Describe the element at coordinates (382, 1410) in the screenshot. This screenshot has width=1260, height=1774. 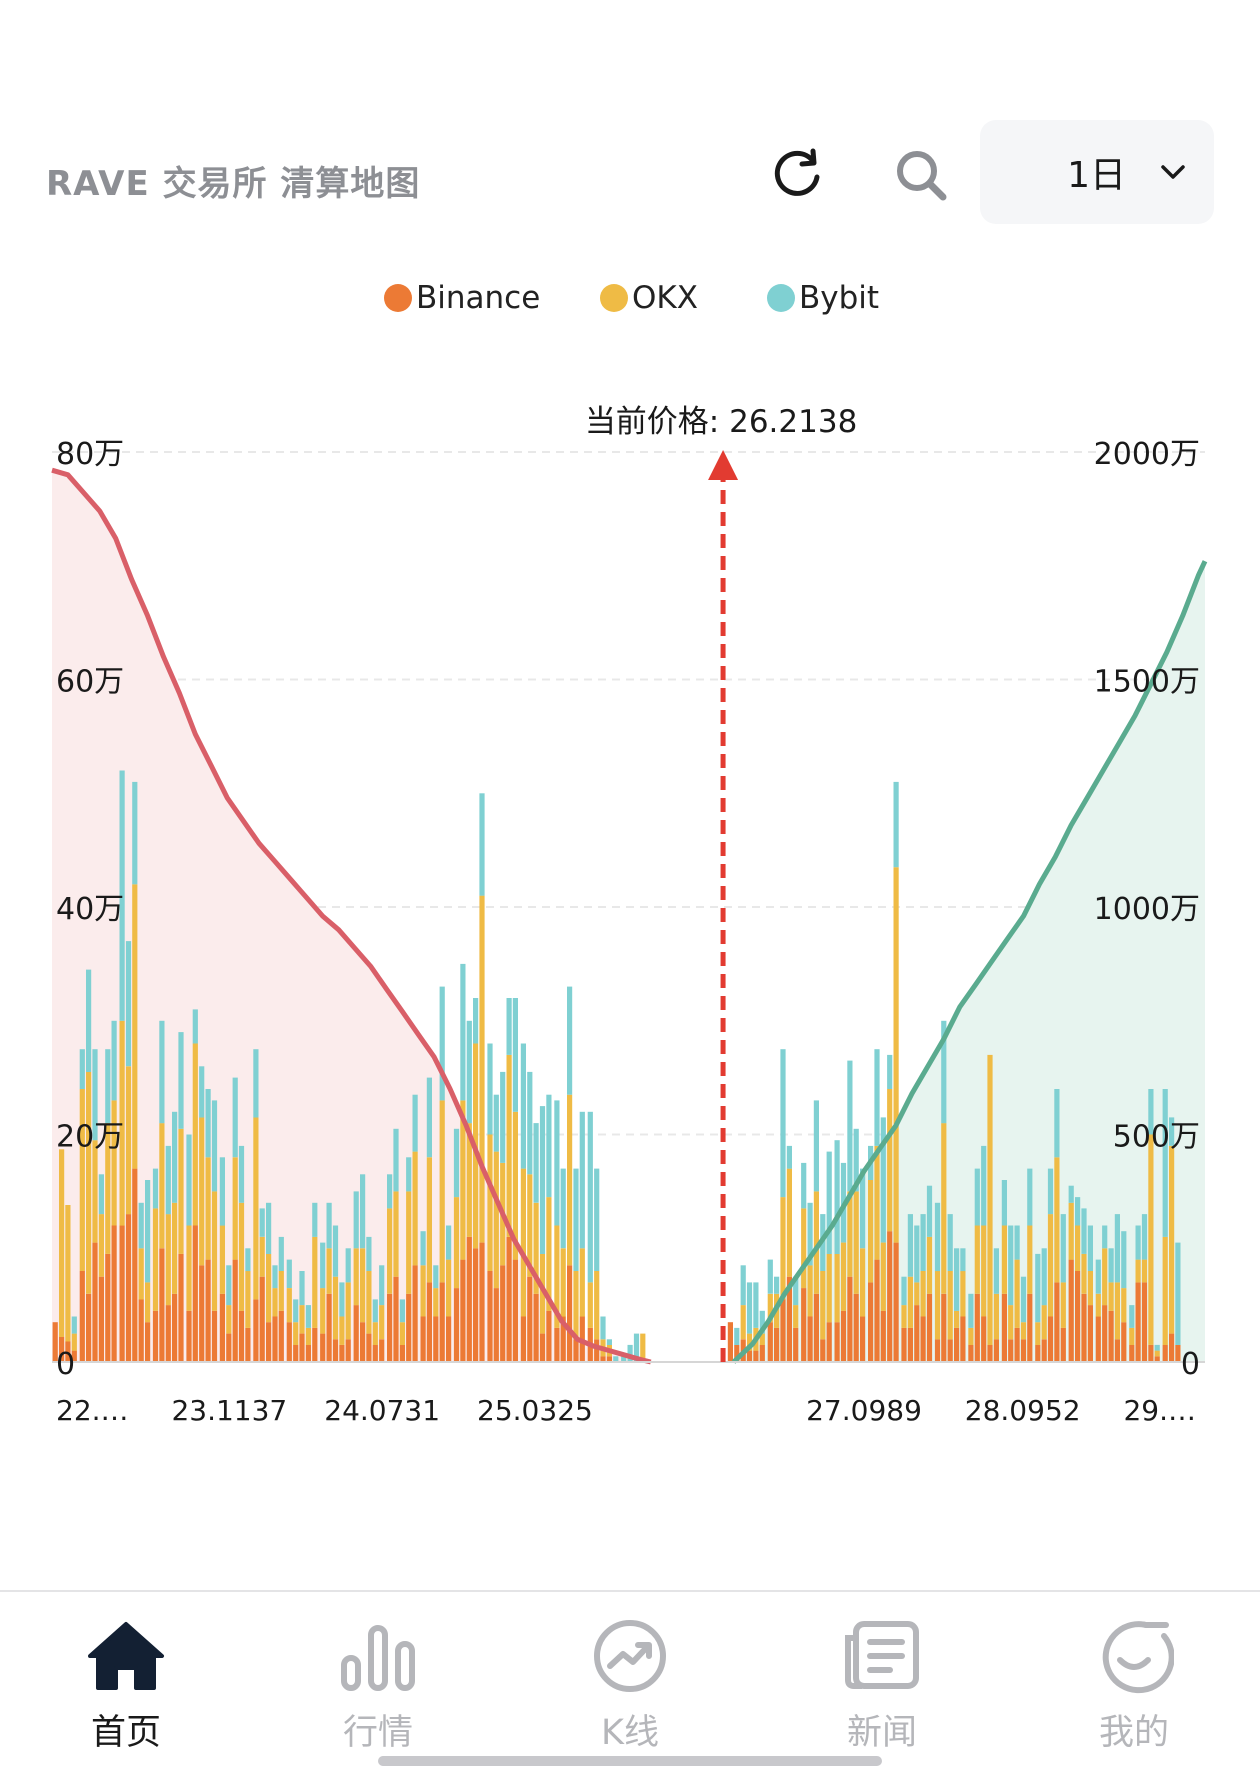
I see `x-tick-2: 24.0731` at that location.